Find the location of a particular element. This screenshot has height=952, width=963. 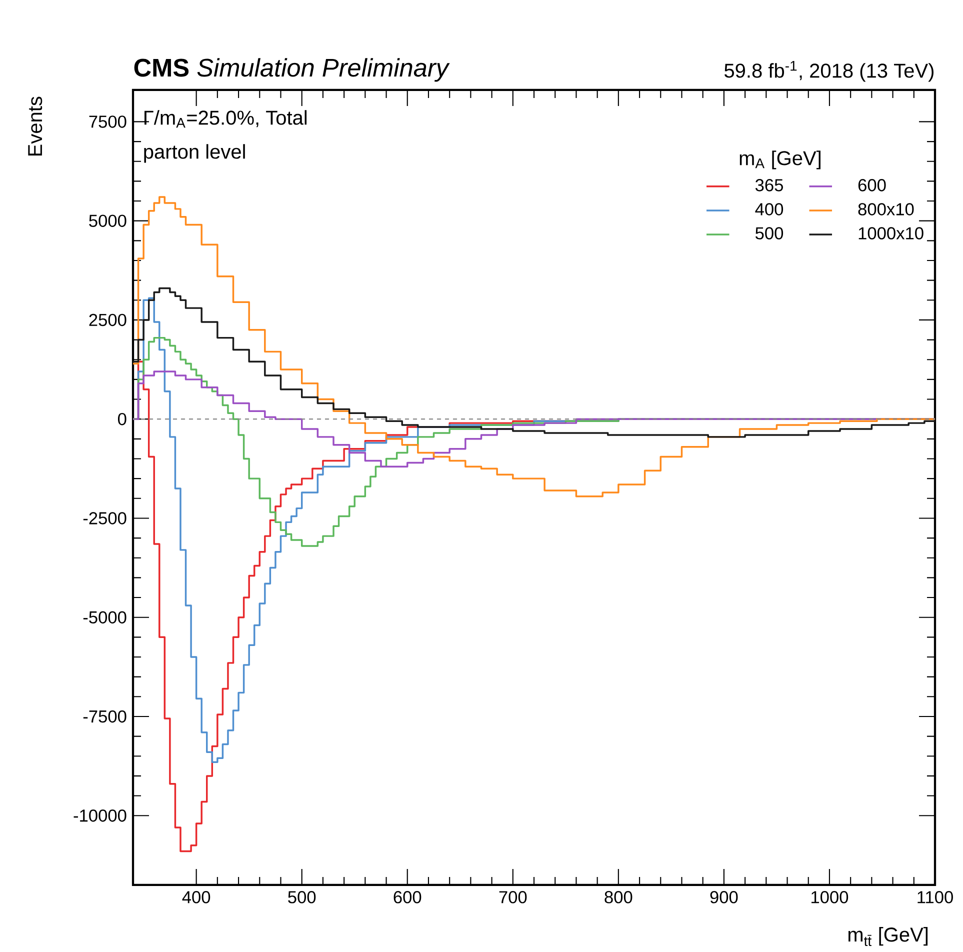

y-tick-label: 2500 is located at coordinates (107, 320).